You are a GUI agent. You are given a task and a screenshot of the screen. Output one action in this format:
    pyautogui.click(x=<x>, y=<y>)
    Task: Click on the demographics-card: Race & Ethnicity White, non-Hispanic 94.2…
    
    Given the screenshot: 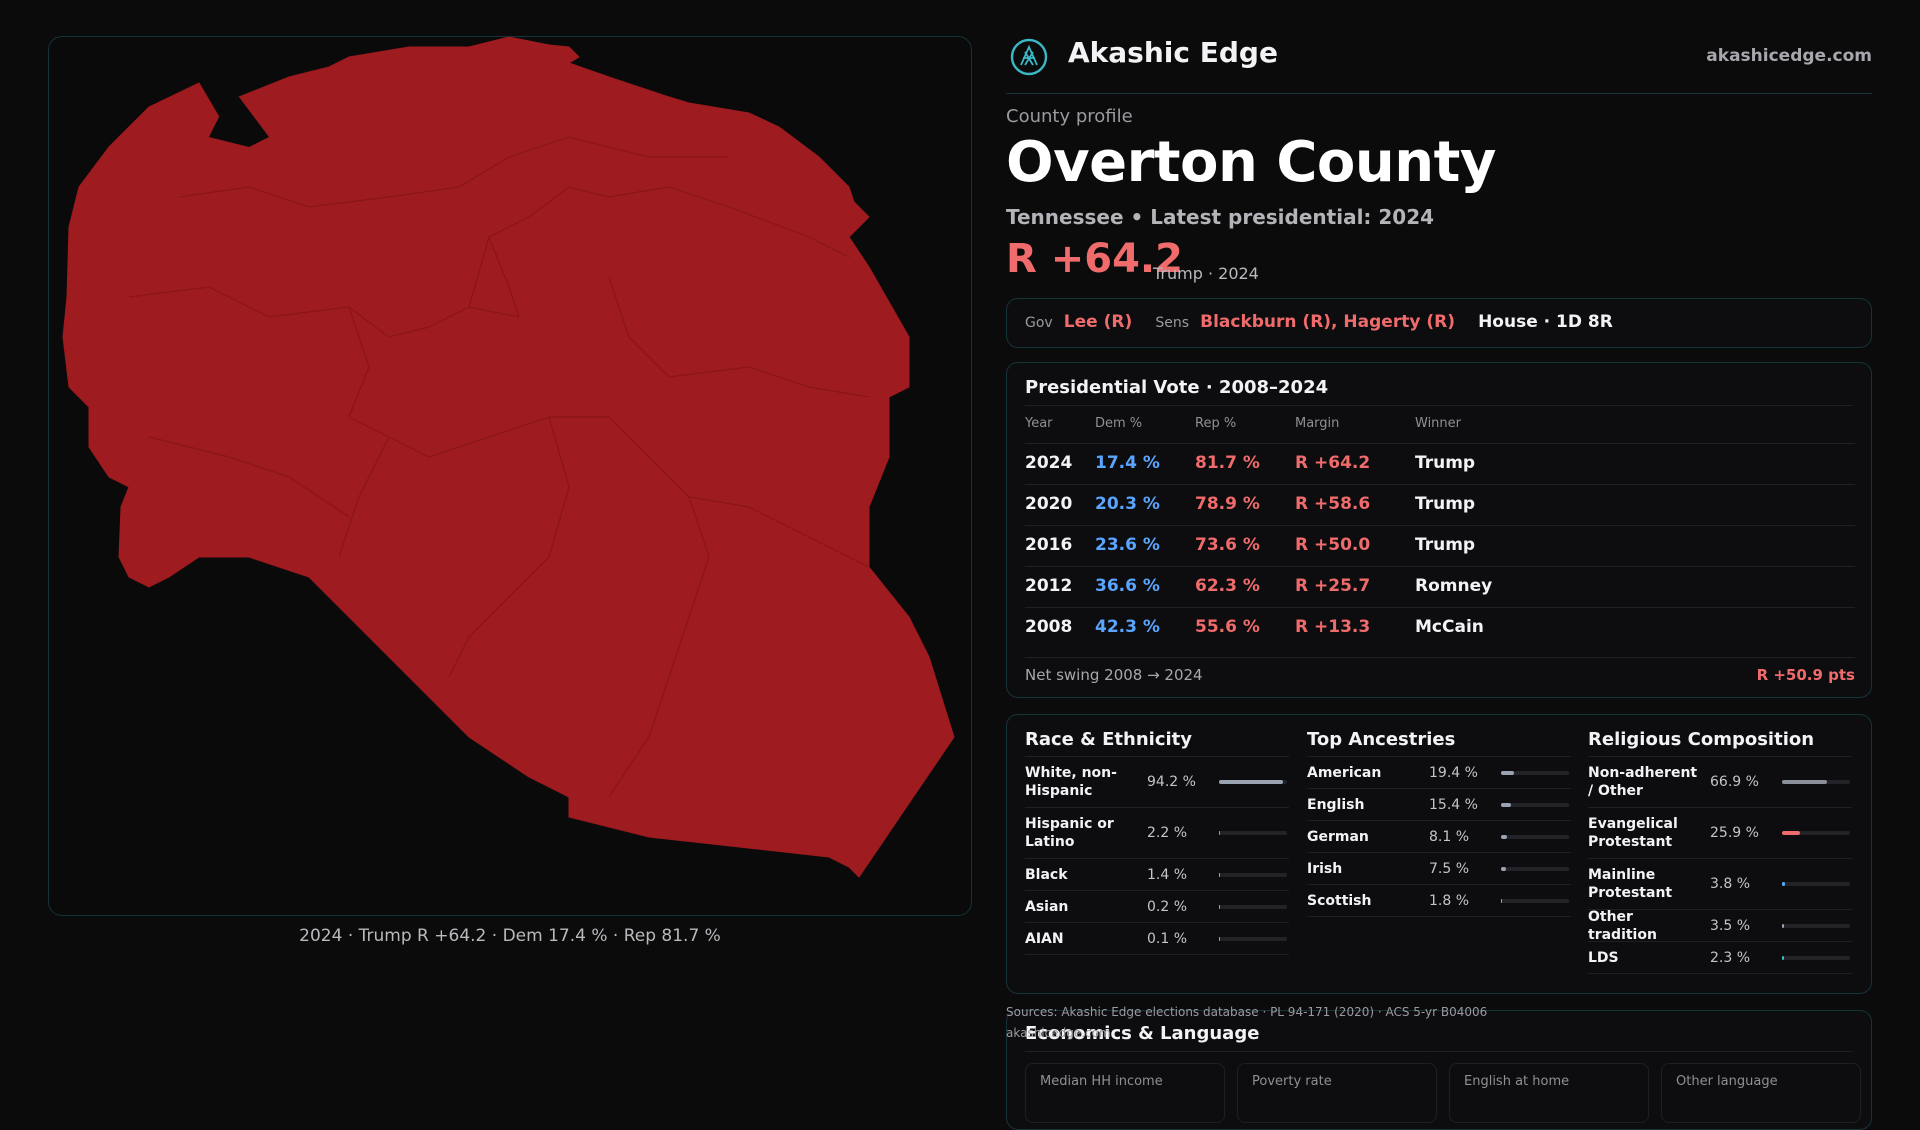 What is the action you would take?
    pyautogui.click(x=1439, y=854)
    